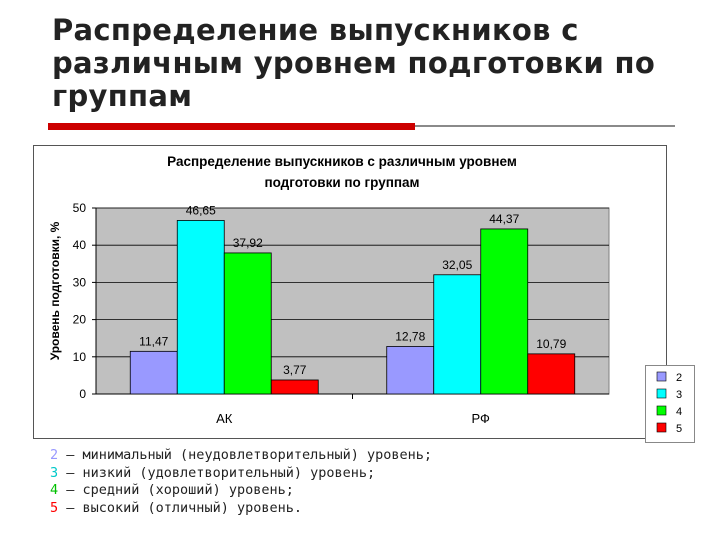  What do you see at coordinates (80, 282) in the screenshot?
I see `y-tick-label: 30` at bounding box center [80, 282].